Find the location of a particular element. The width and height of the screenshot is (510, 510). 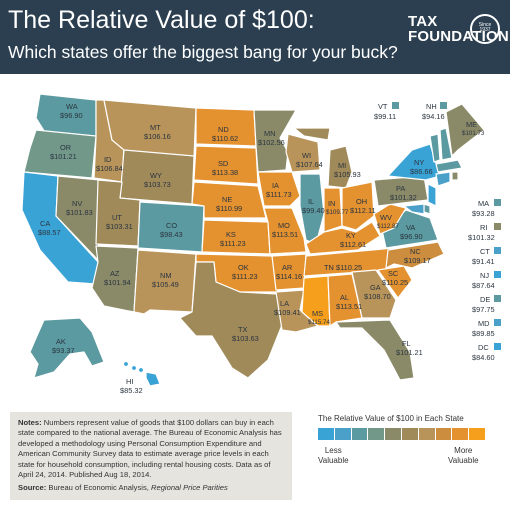

callout-DE: DE $97.75 is located at coordinates (486, 304).